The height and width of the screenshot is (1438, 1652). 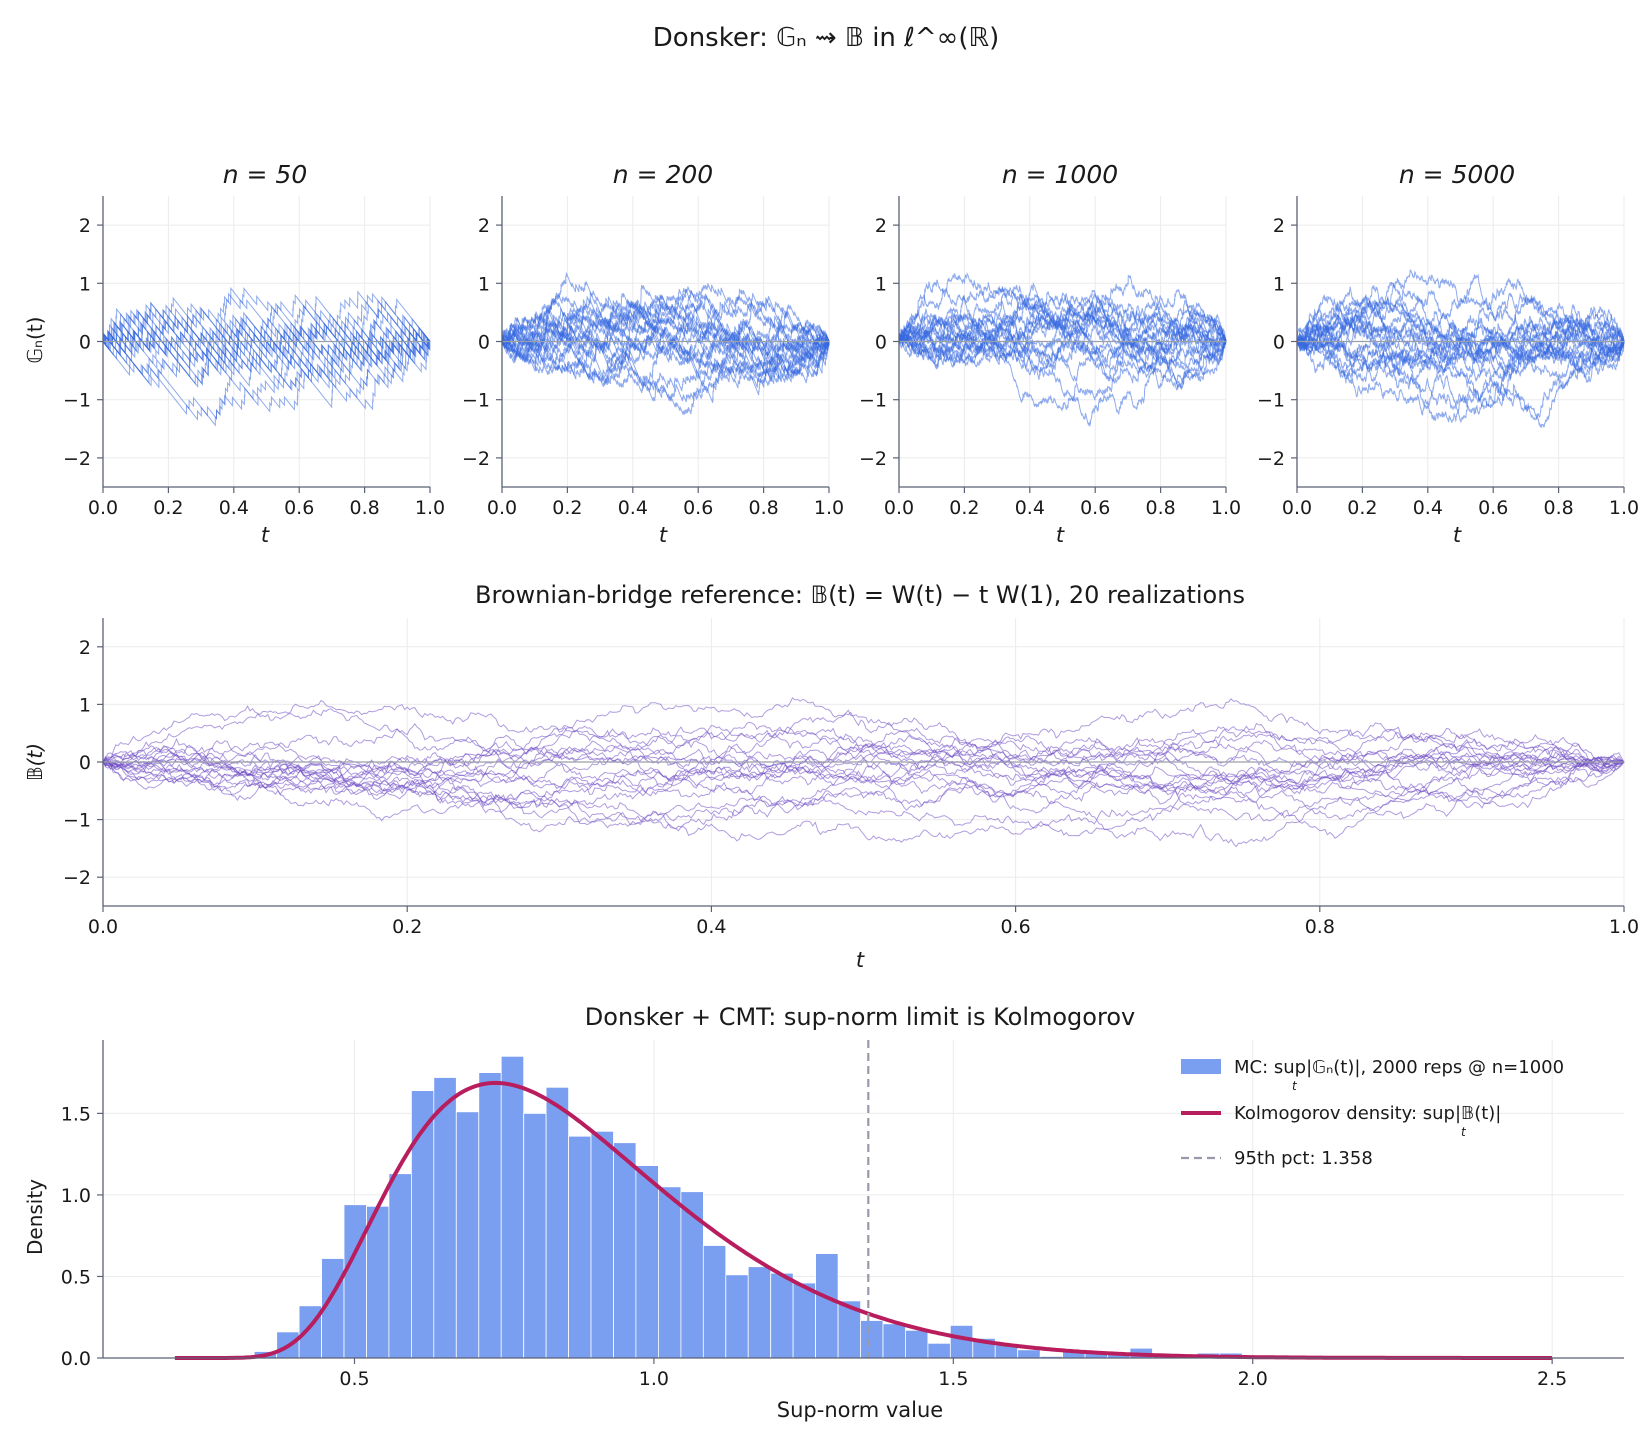 What do you see at coordinates (860, 1410) in the screenshot?
I see `x-axis-label: Sup-norm value` at bounding box center [860, 1410].